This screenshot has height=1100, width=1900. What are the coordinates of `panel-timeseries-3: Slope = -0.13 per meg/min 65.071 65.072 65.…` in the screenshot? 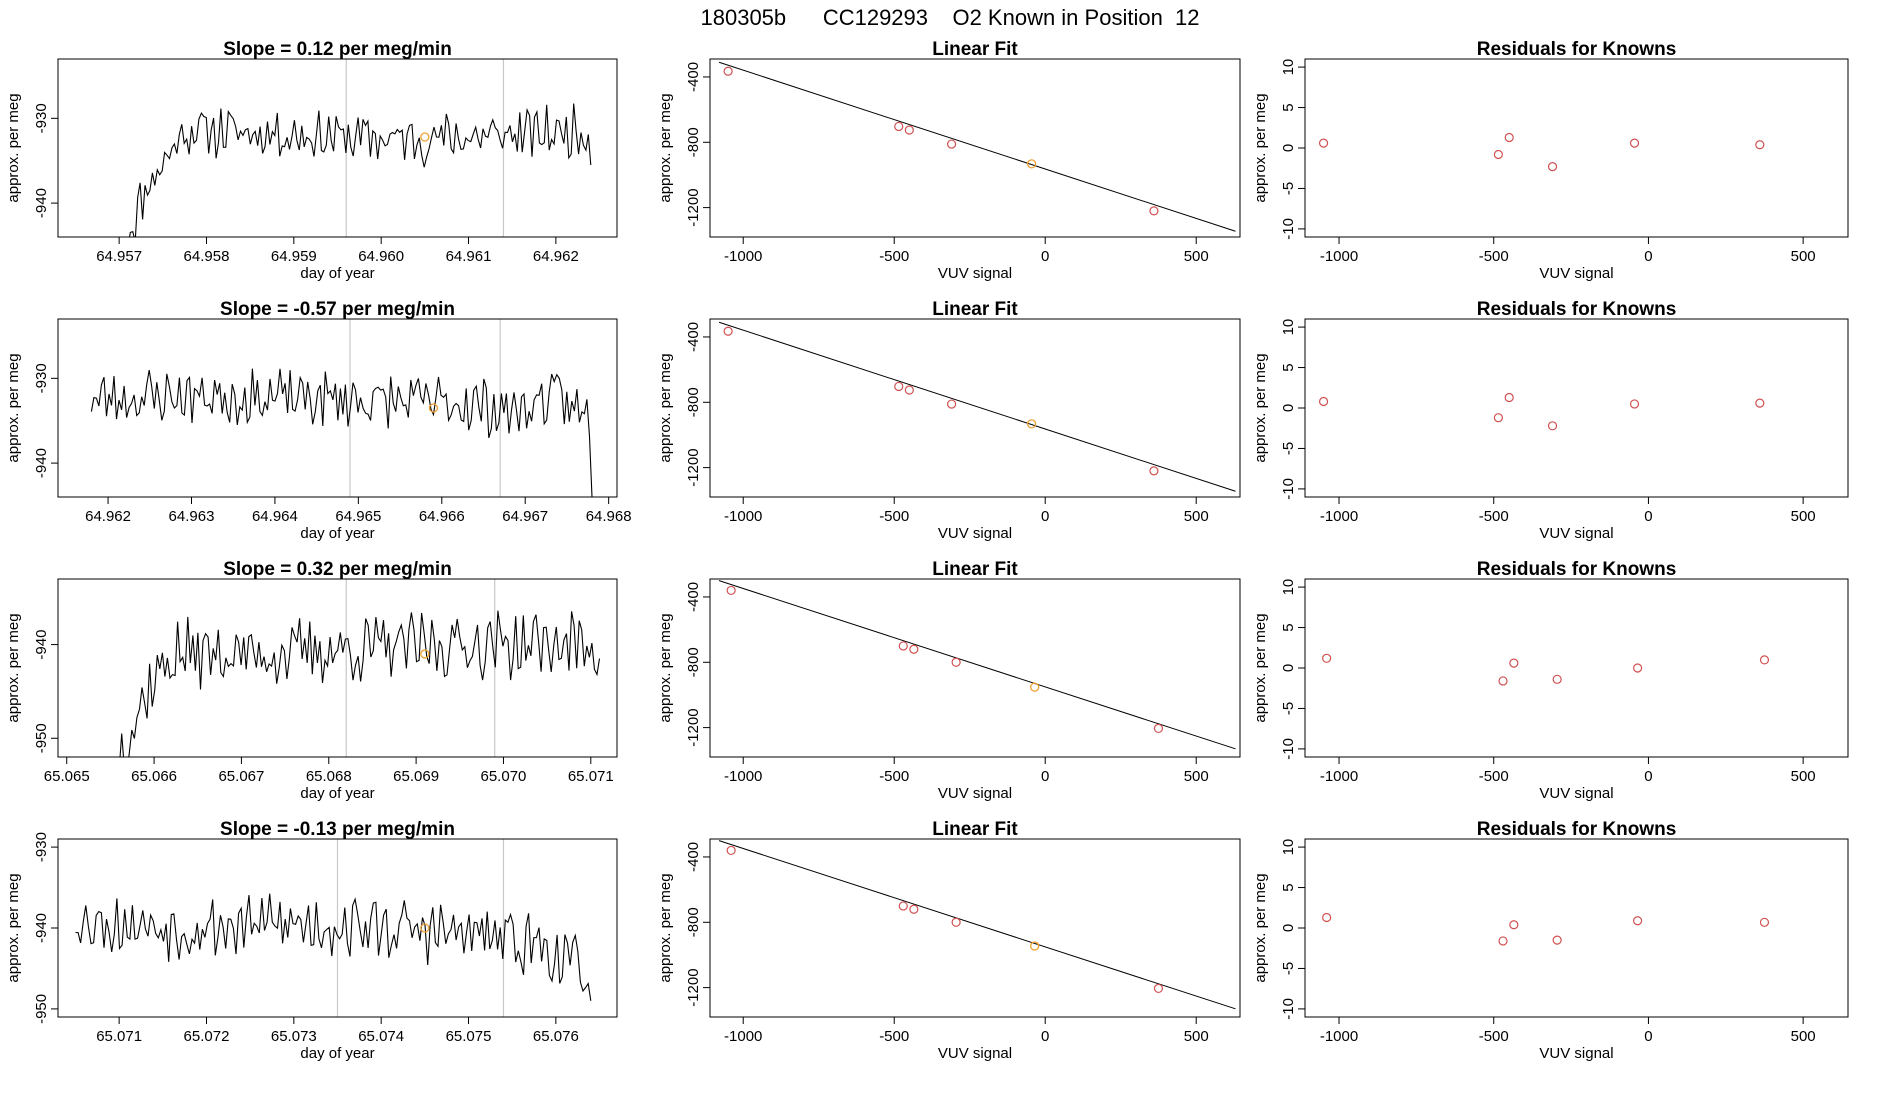 It's located at (311, 940).